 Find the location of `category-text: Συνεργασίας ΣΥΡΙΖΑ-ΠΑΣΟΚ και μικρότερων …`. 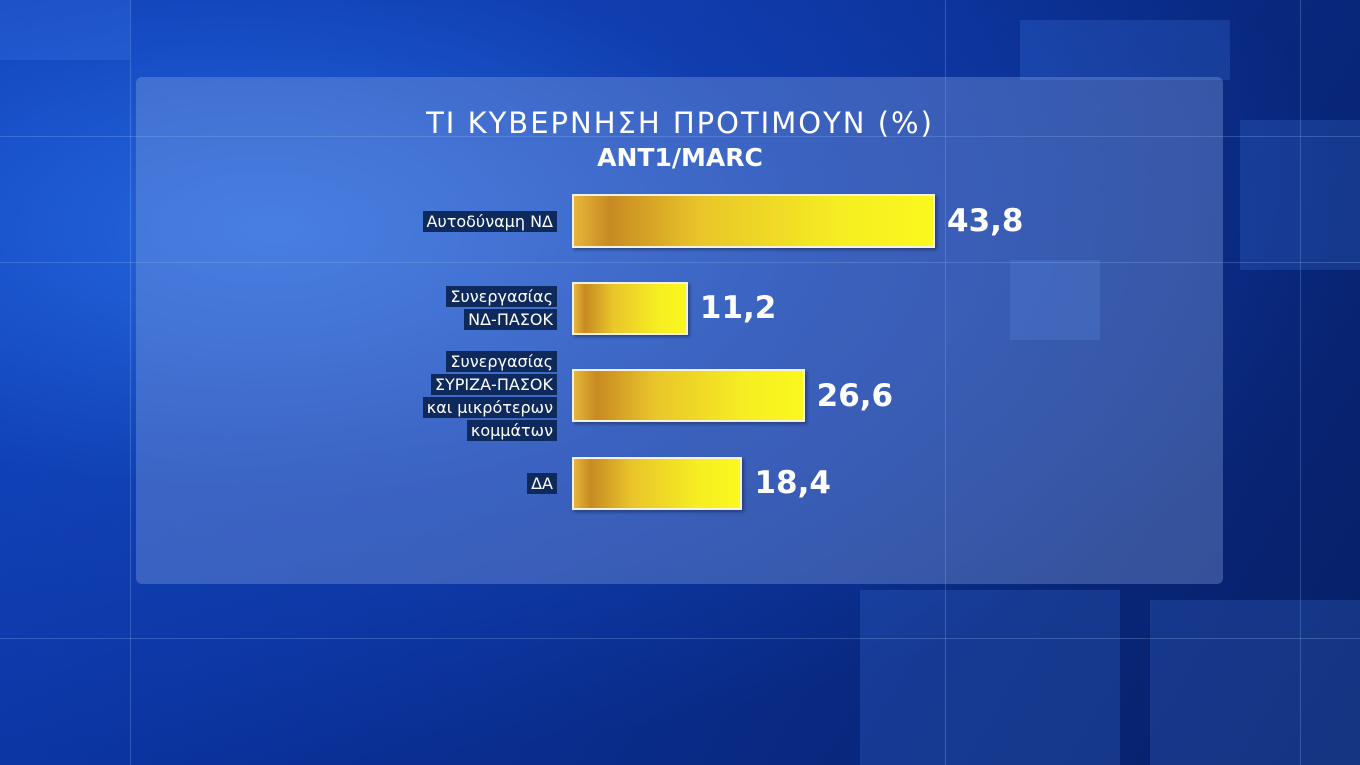

category-text: Συνεργασίας ΣΥΡΙΖΑ-ΠΑΣΟΚ και μικρότερων … is located at coordinates (489, 395).